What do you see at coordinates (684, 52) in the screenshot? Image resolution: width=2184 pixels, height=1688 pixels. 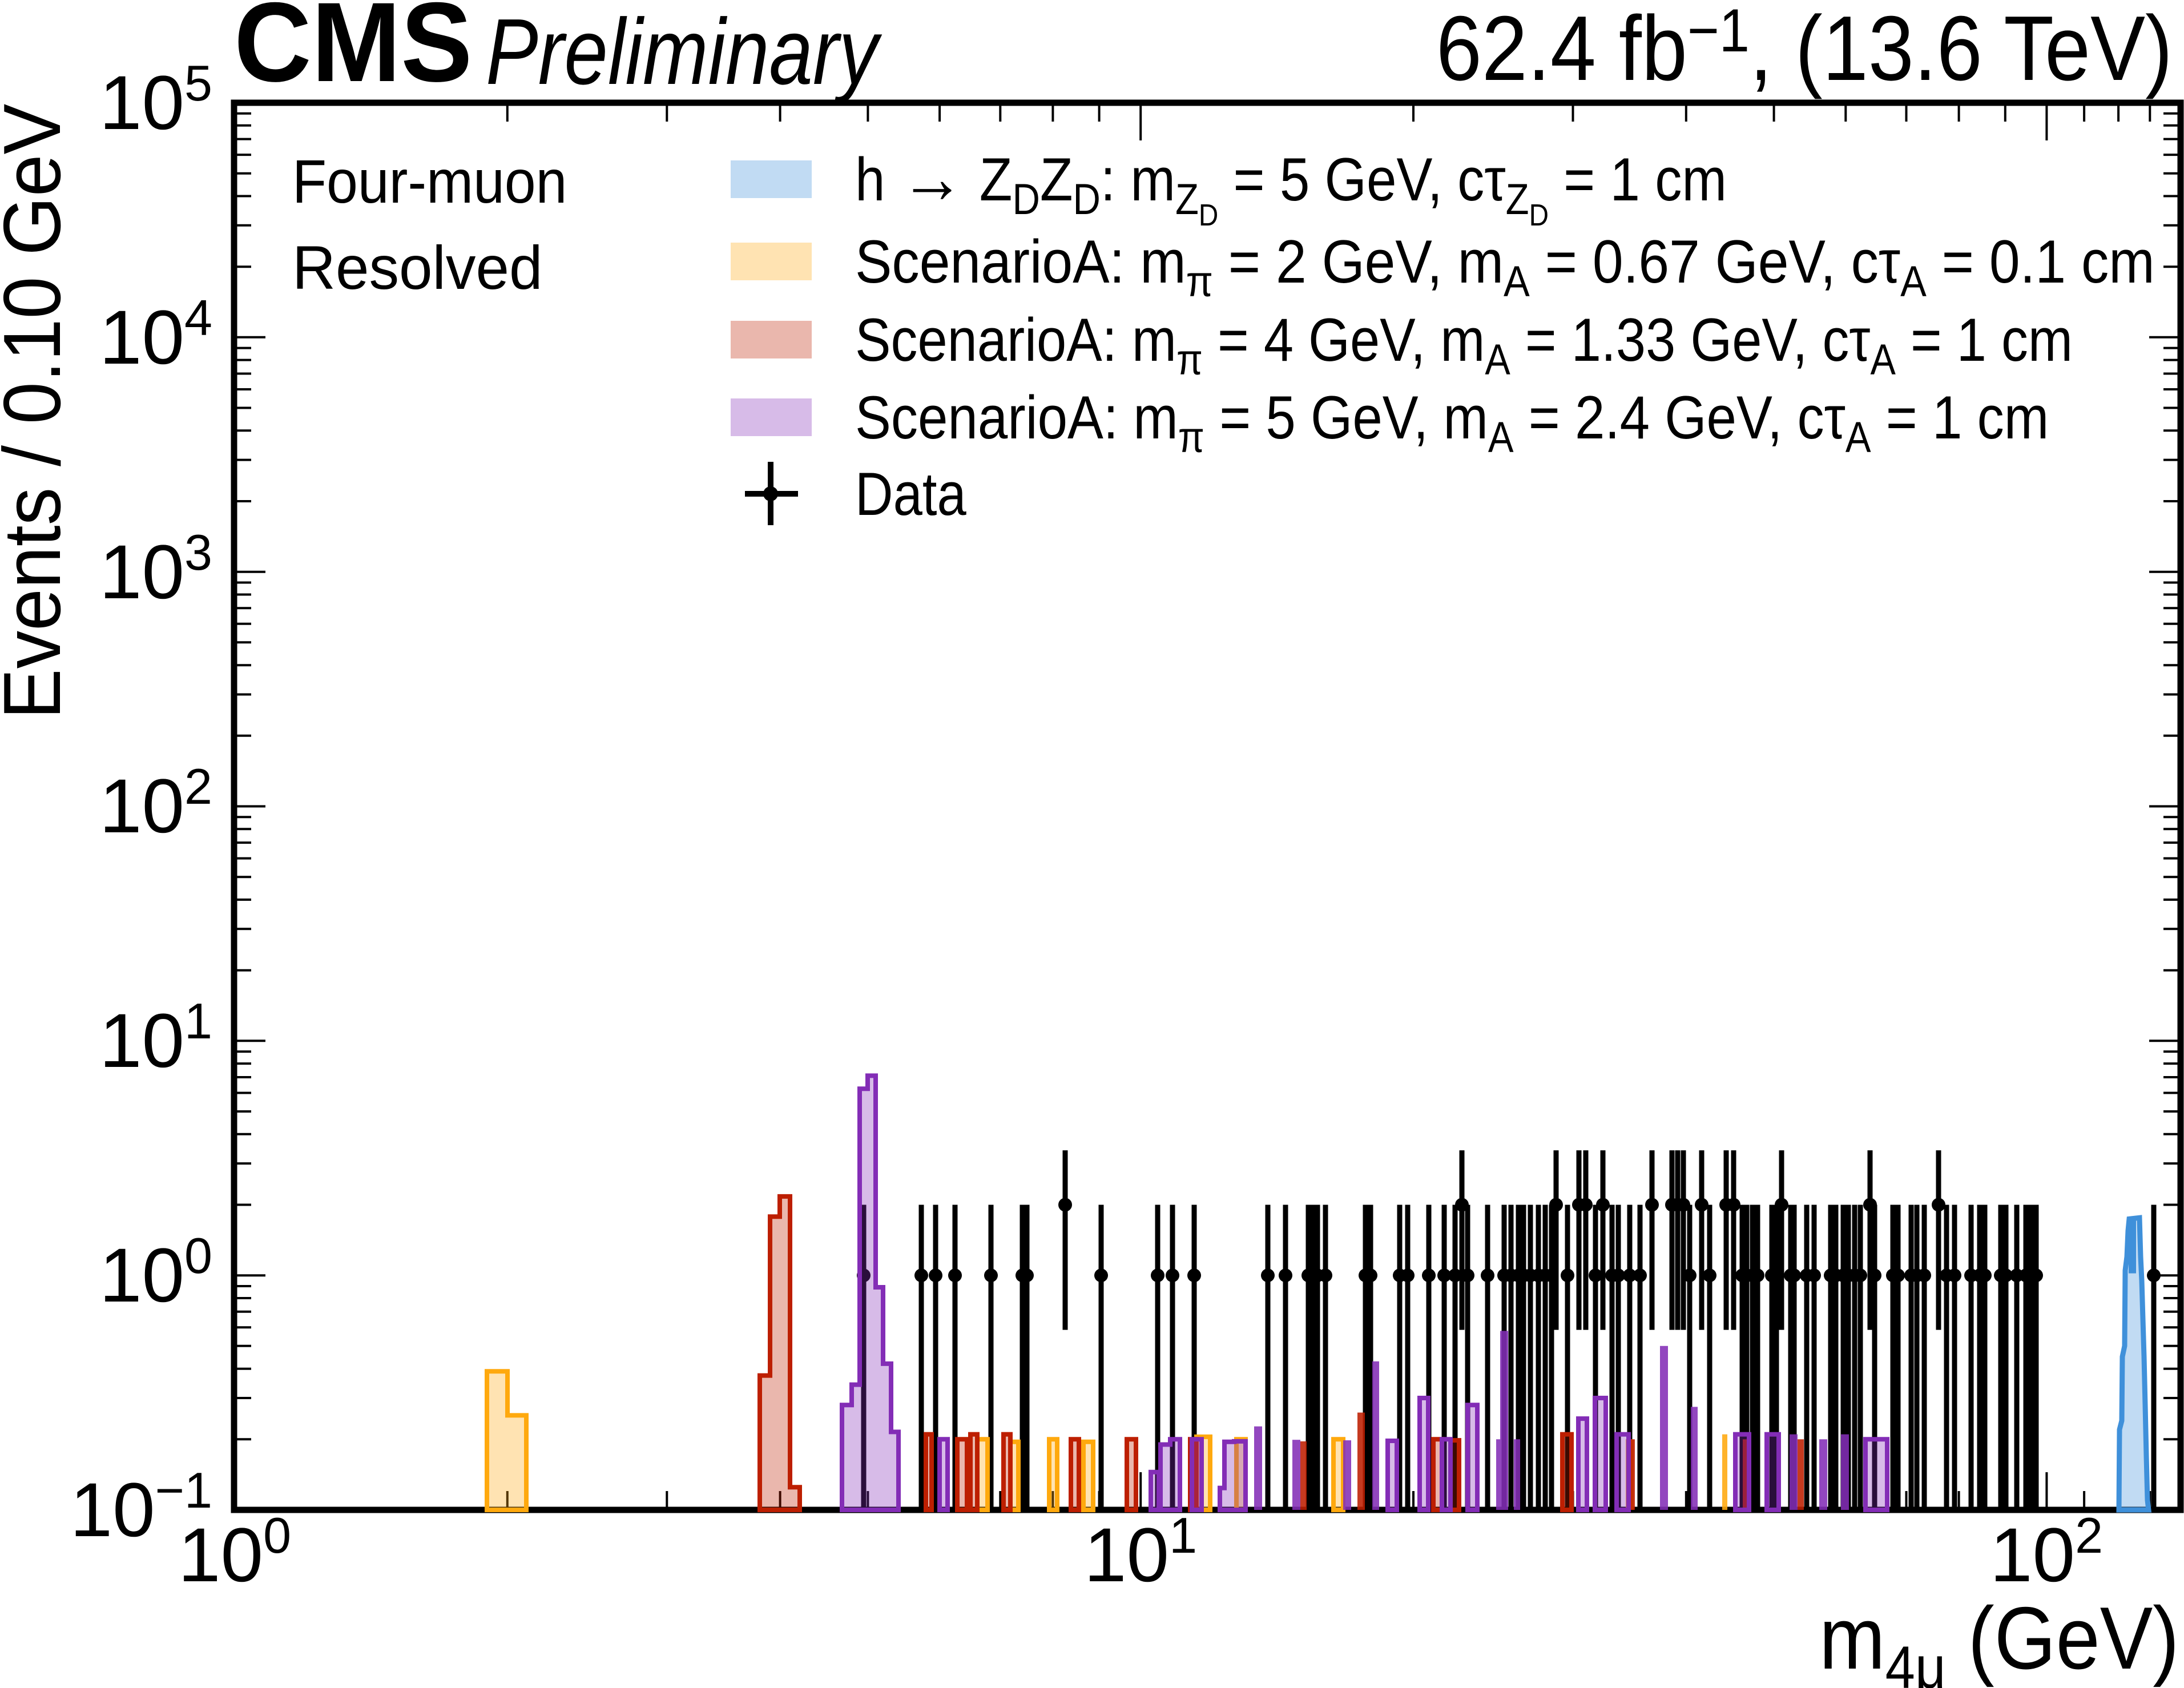 I see `svg-text: Preliminary` at bounding box center [684, 52].